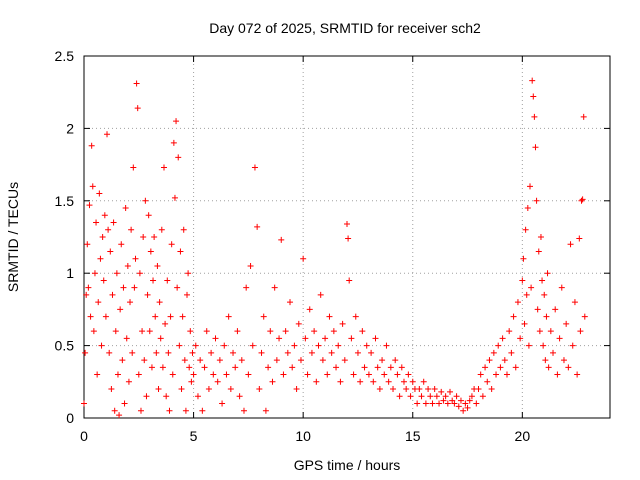 Image resolution: width=640 pixels, height=480 pixels. Describe the element at coordinates (413, 436) in the screenshot. I see `x-tick-label: 15` at that location.